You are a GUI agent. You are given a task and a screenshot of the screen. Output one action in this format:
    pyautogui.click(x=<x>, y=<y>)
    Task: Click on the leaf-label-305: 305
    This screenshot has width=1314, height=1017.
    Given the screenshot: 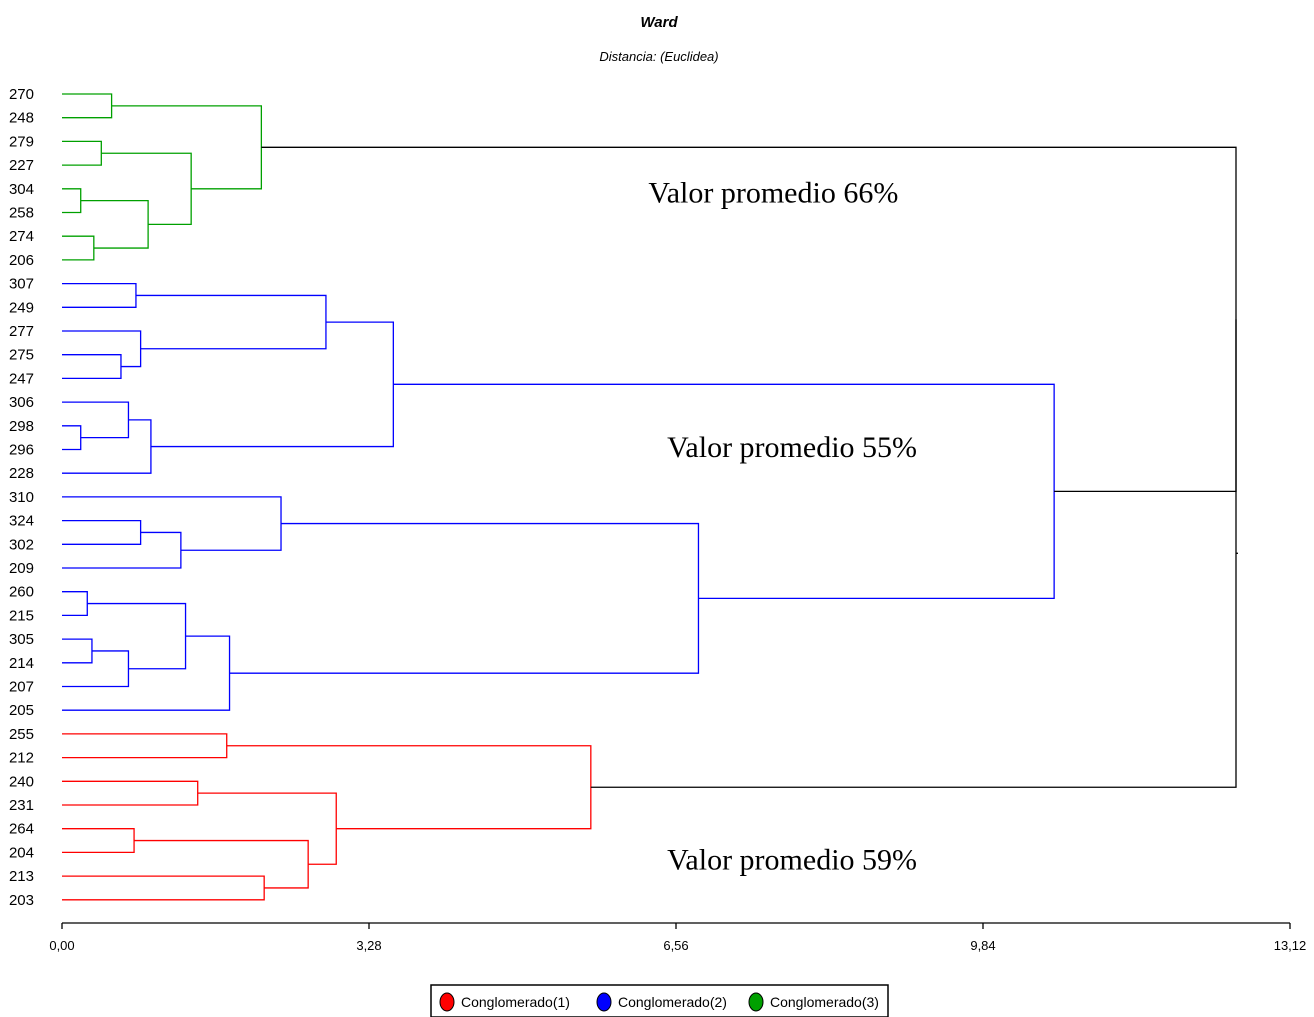 What is the action you would take?
    pyautogui.click(x=21, y=639)
    